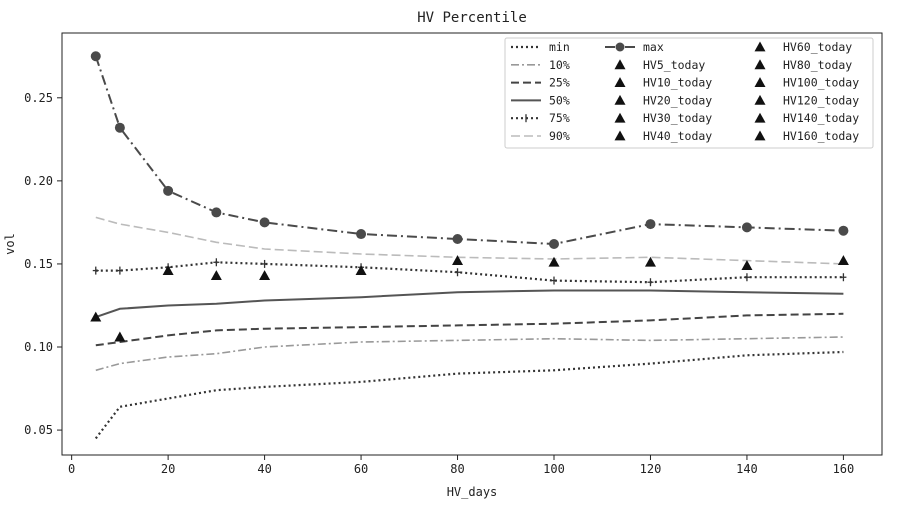 This screenshot has width=900, height=509. What do you see at coordinates (10, 244) in the screenshot?
I see `y-axis-label: vol` at bounding box center [10, 244].